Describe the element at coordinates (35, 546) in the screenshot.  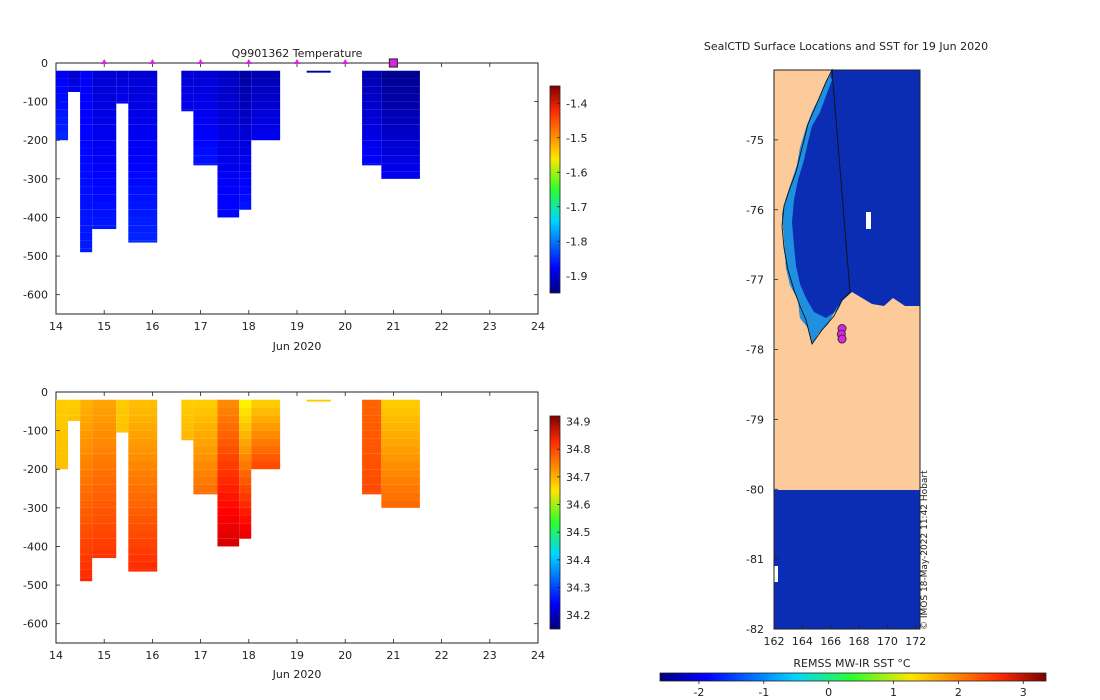
I see `y-tick-label: -400` at that location.